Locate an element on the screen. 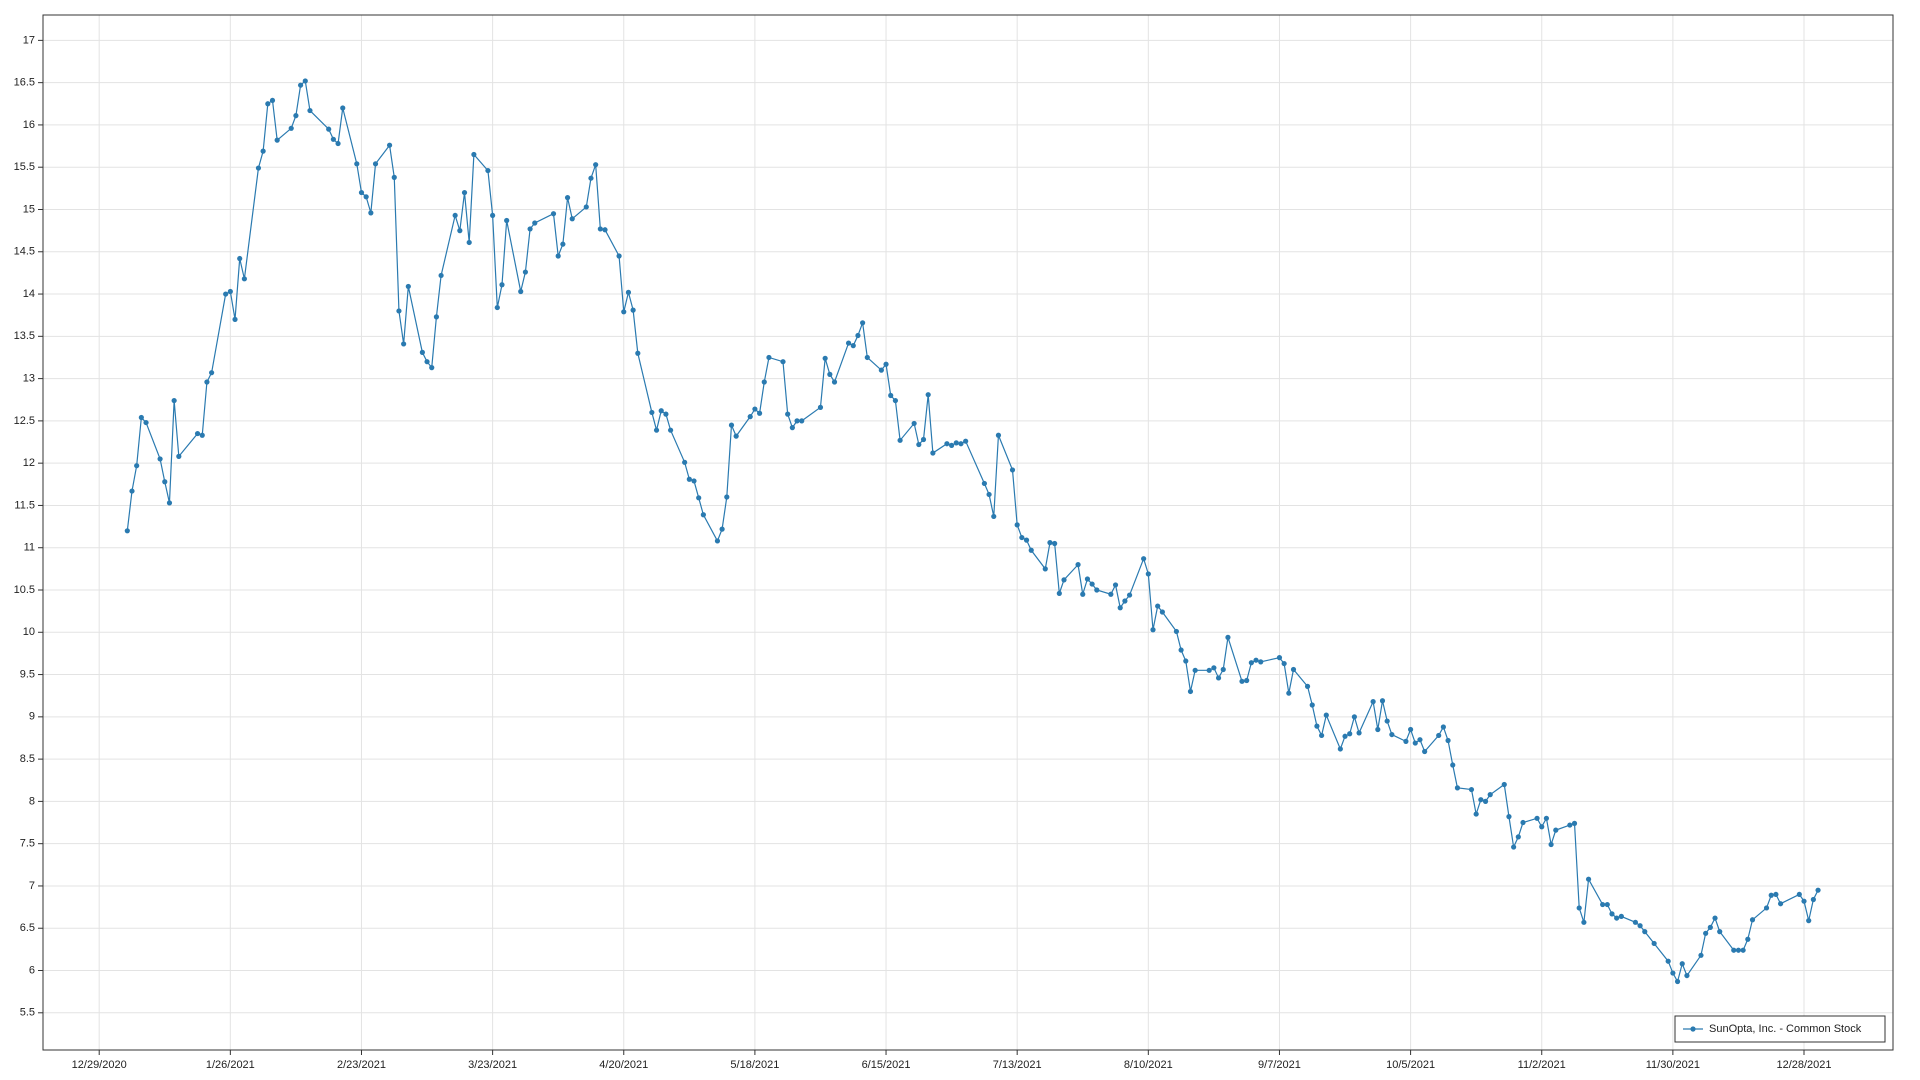 The image size is (1920, 1080). y-tick-label: 7 is located at coordinates (32, 886).